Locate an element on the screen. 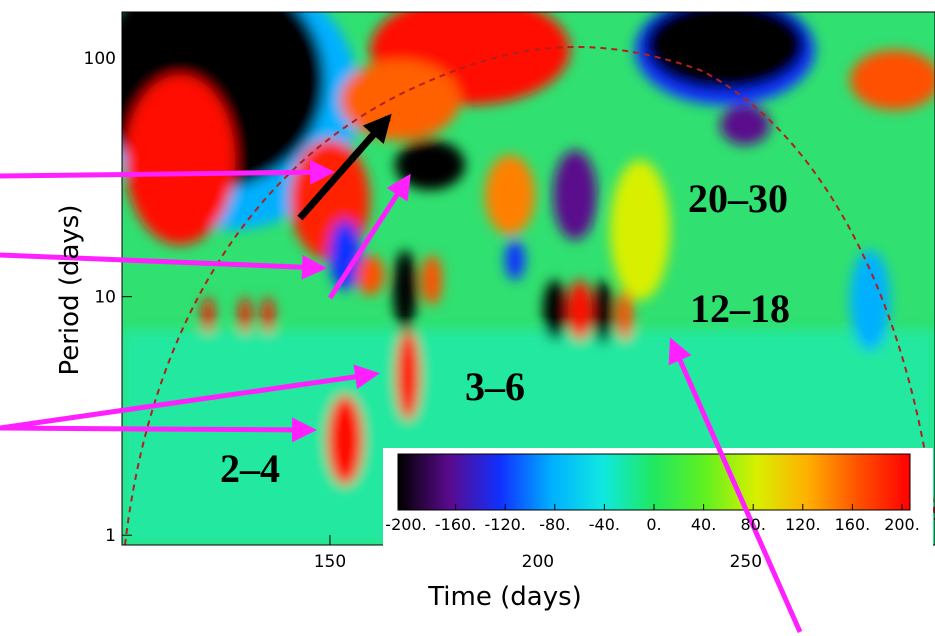  colorbar-tick-label: -80. is located at coordinates (554, 524).